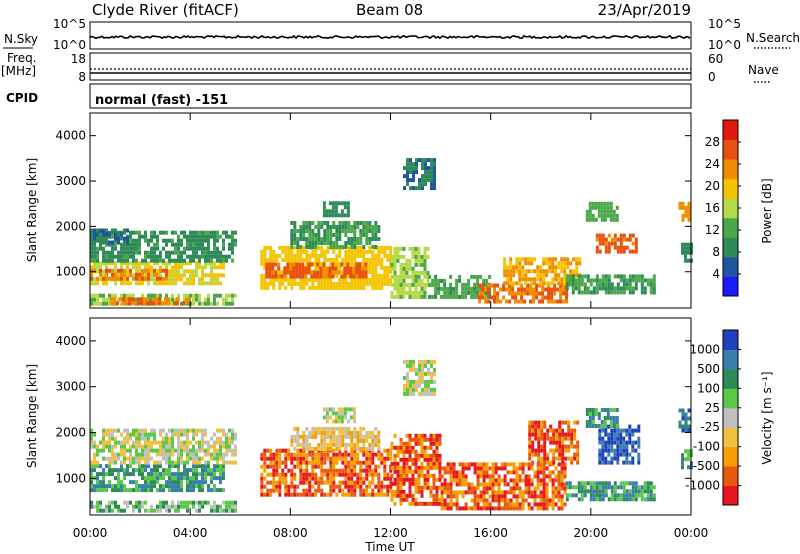 This screenshot has height=554, width=800. I want to click on power-colorbar-tick: 24, so click(712, 164).